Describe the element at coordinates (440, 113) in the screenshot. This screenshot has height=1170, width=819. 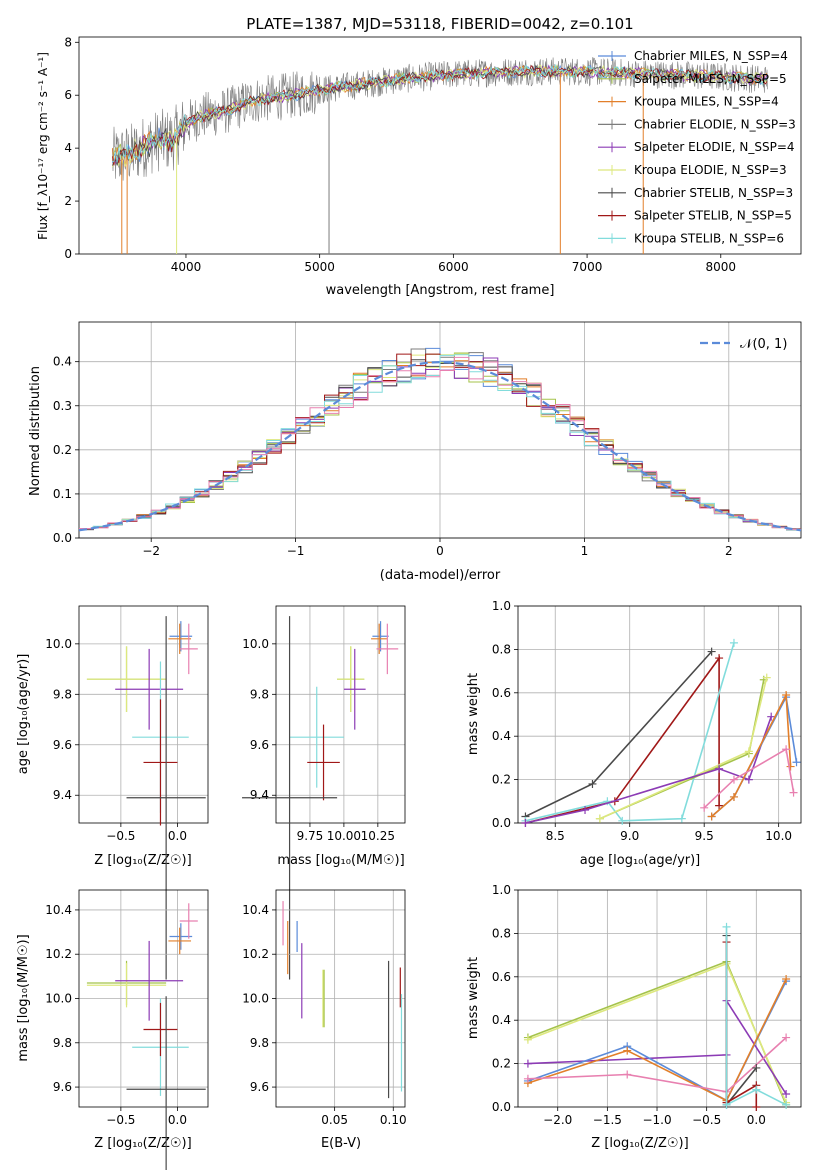
I see `model-spectrum-line` at that location.